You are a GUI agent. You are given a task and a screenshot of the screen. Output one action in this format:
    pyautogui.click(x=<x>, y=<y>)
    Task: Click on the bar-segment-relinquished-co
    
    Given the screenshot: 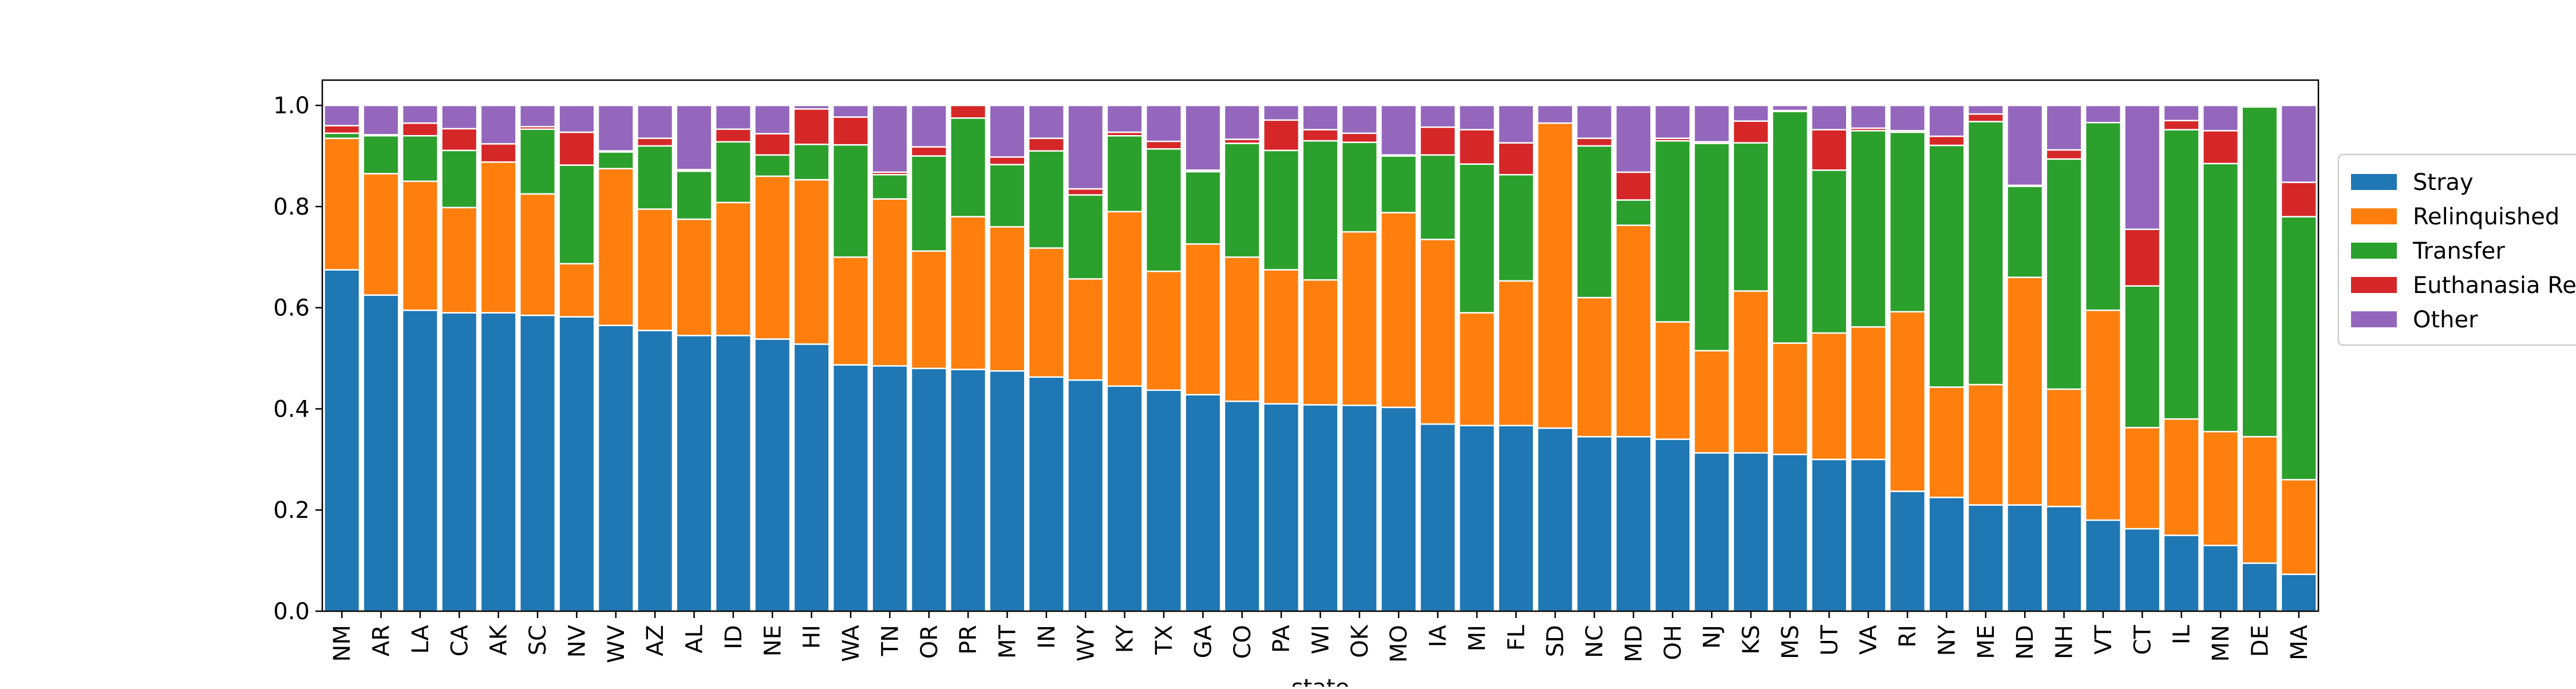 What is the action you would take?
    pyautogui.click(x=1242, y=329)
    